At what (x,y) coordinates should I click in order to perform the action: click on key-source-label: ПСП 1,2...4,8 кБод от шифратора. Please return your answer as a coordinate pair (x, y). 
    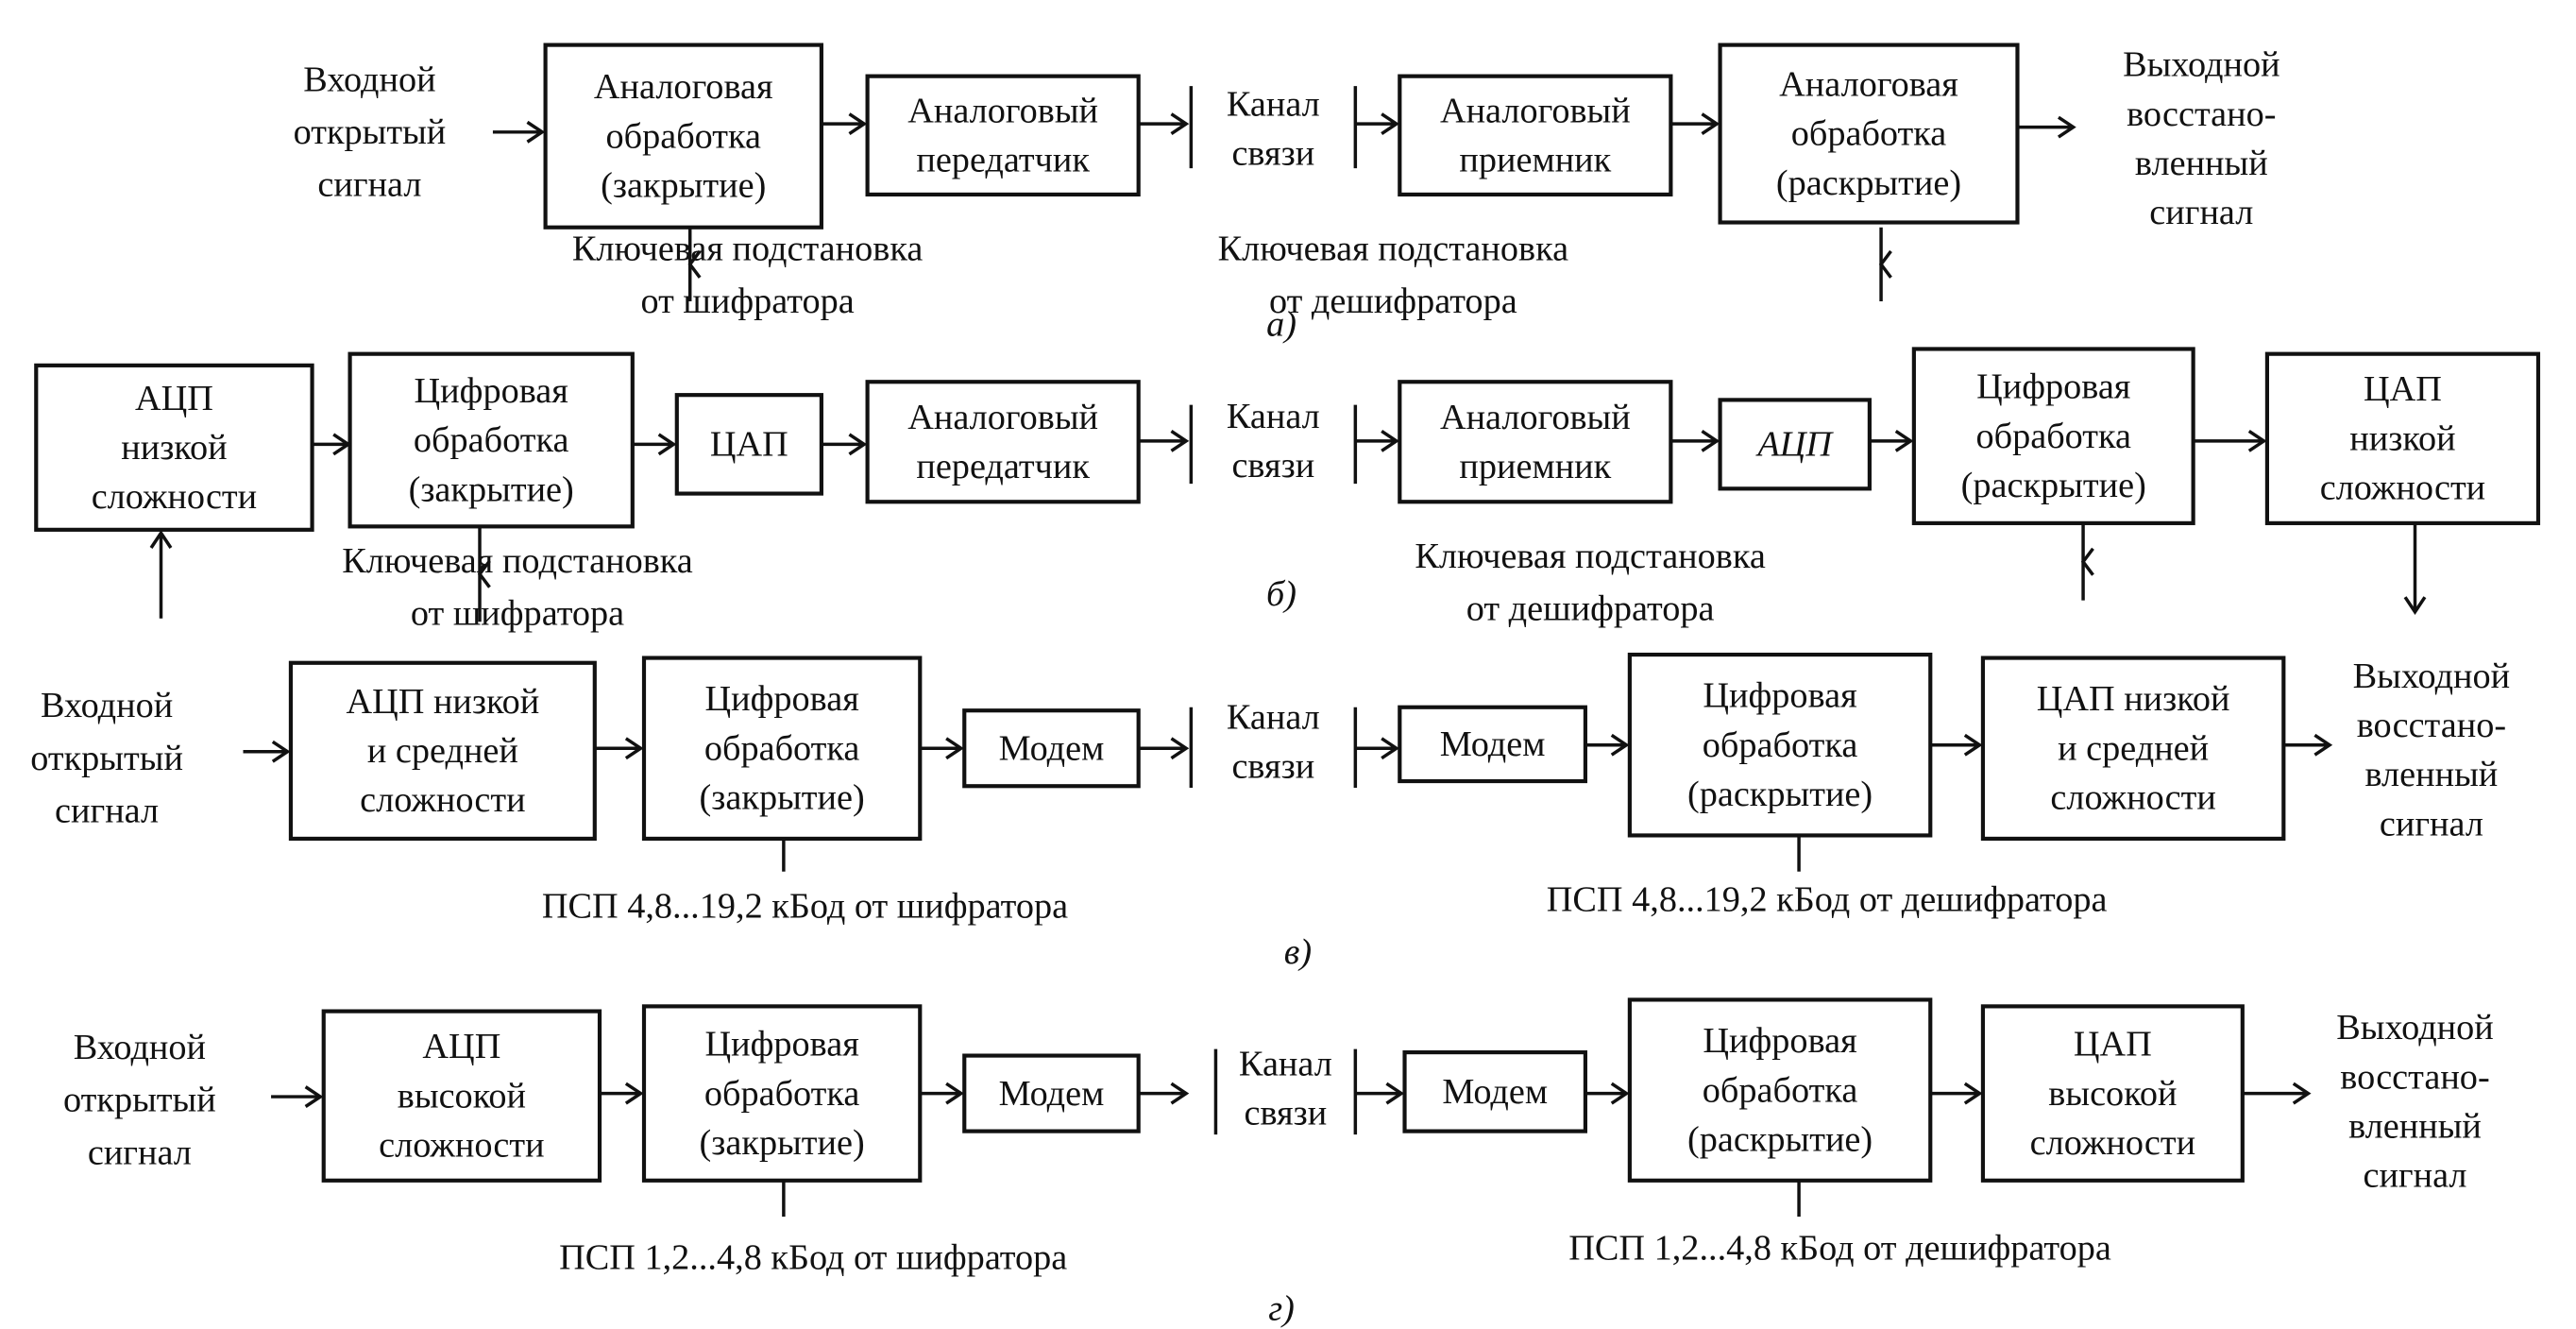
    Looking at the image, I should click on (813, 1258).